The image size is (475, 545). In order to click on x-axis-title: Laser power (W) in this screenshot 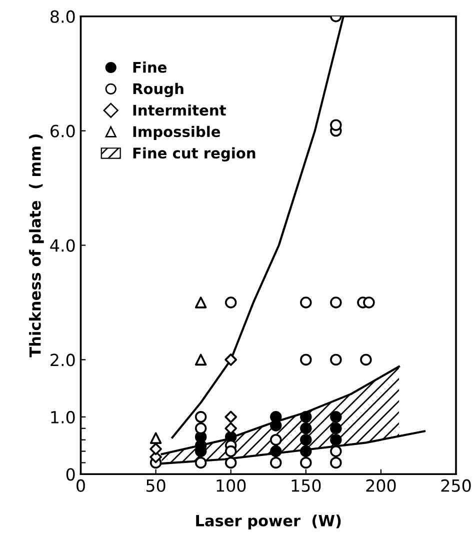, I will do `click(268, 522)`.